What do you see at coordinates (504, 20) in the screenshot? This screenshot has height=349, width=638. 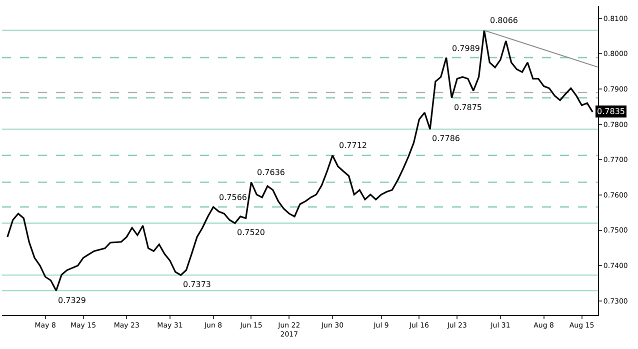 I see `annotation: 0.8066` at bounding box center [504, 20].